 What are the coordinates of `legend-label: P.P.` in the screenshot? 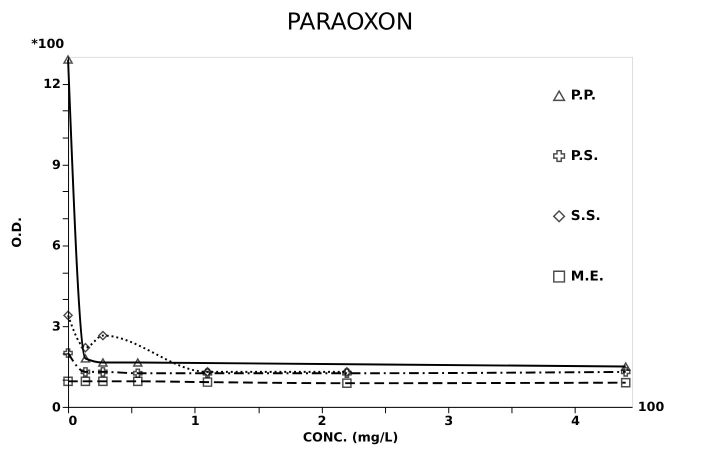 It's located at (583, 96).